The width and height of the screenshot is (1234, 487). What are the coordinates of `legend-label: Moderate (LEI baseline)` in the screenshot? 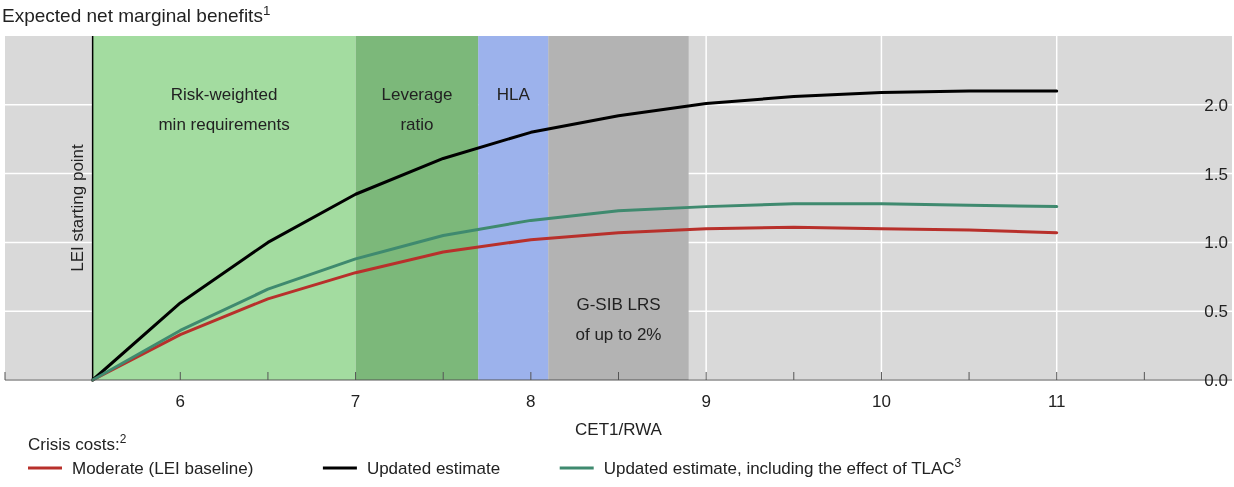 It's located at (163, 468).